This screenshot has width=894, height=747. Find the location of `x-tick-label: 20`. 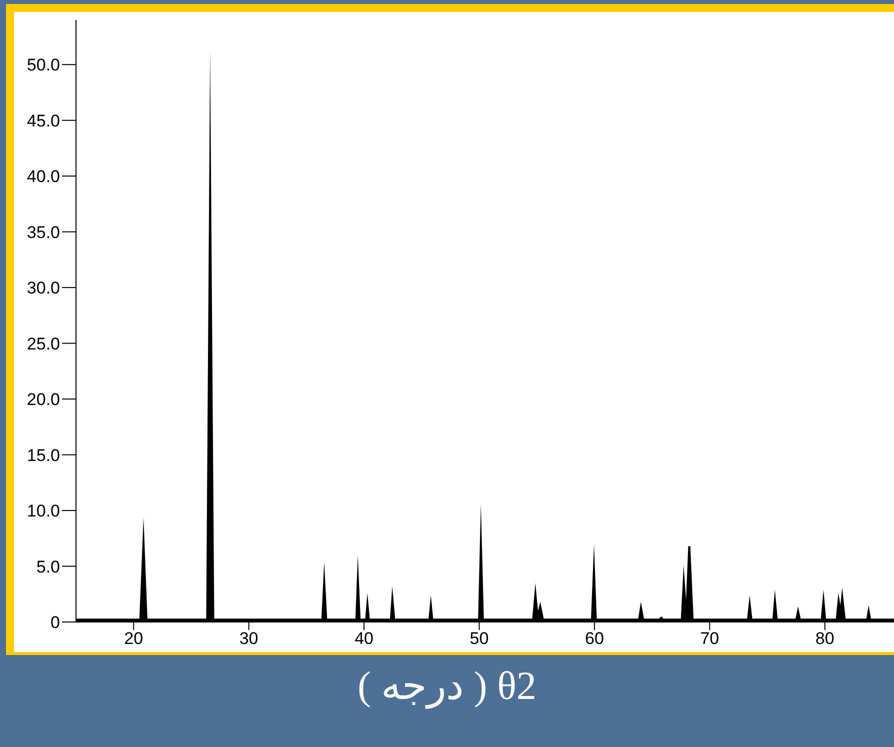

x-tick-label: 20 is located at coordinates (134, 638).